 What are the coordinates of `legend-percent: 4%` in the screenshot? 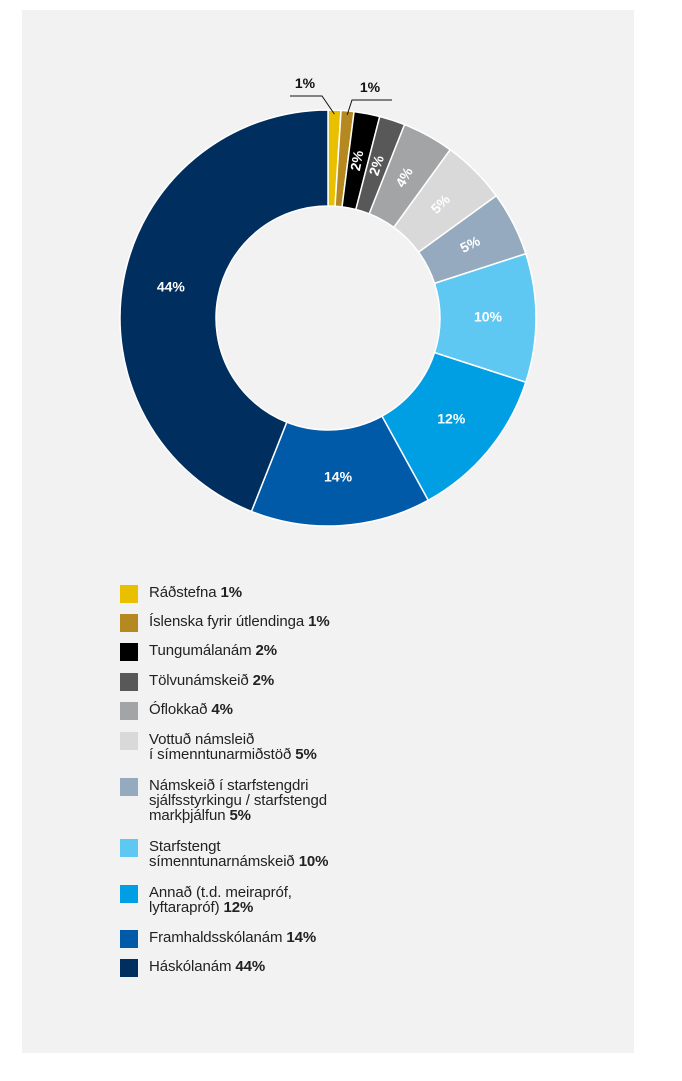 It's located at (222, 709).